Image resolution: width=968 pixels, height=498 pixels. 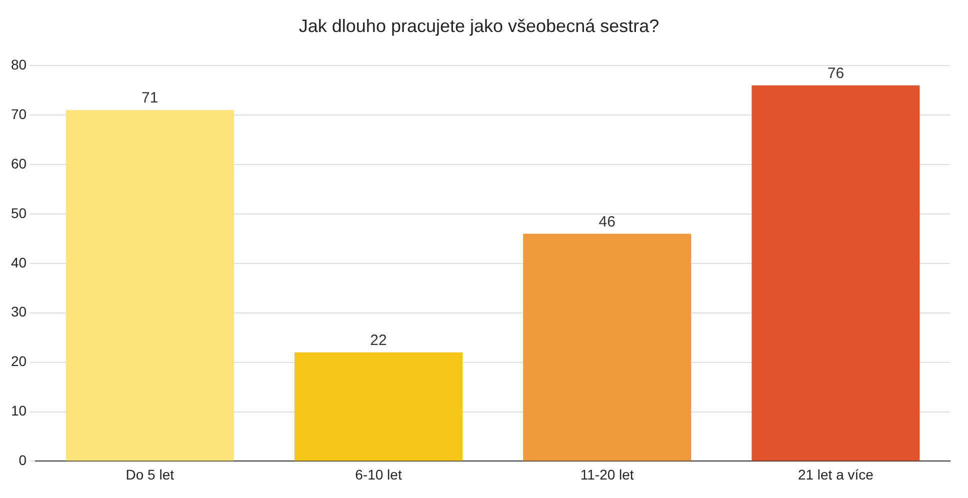 What do you see at coordinates (836, 474) in the screenshot?
I see `x-tick-label: 21 let a více` at bounding box center [836, 474].